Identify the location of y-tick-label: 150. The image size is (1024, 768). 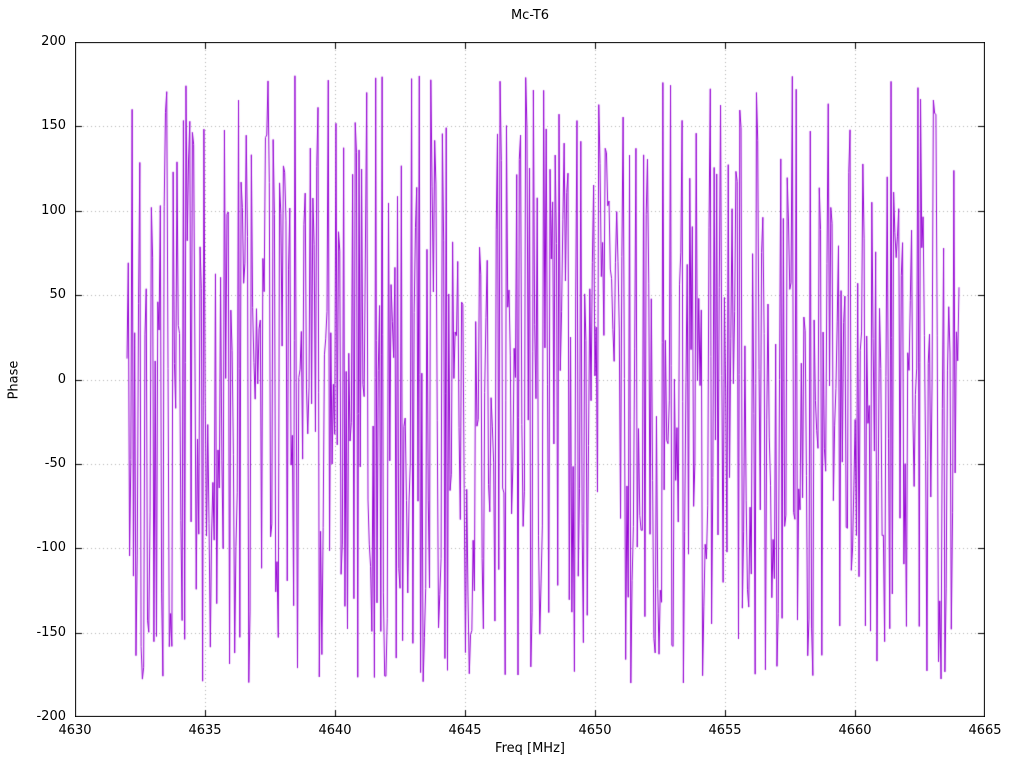
(53, 126).